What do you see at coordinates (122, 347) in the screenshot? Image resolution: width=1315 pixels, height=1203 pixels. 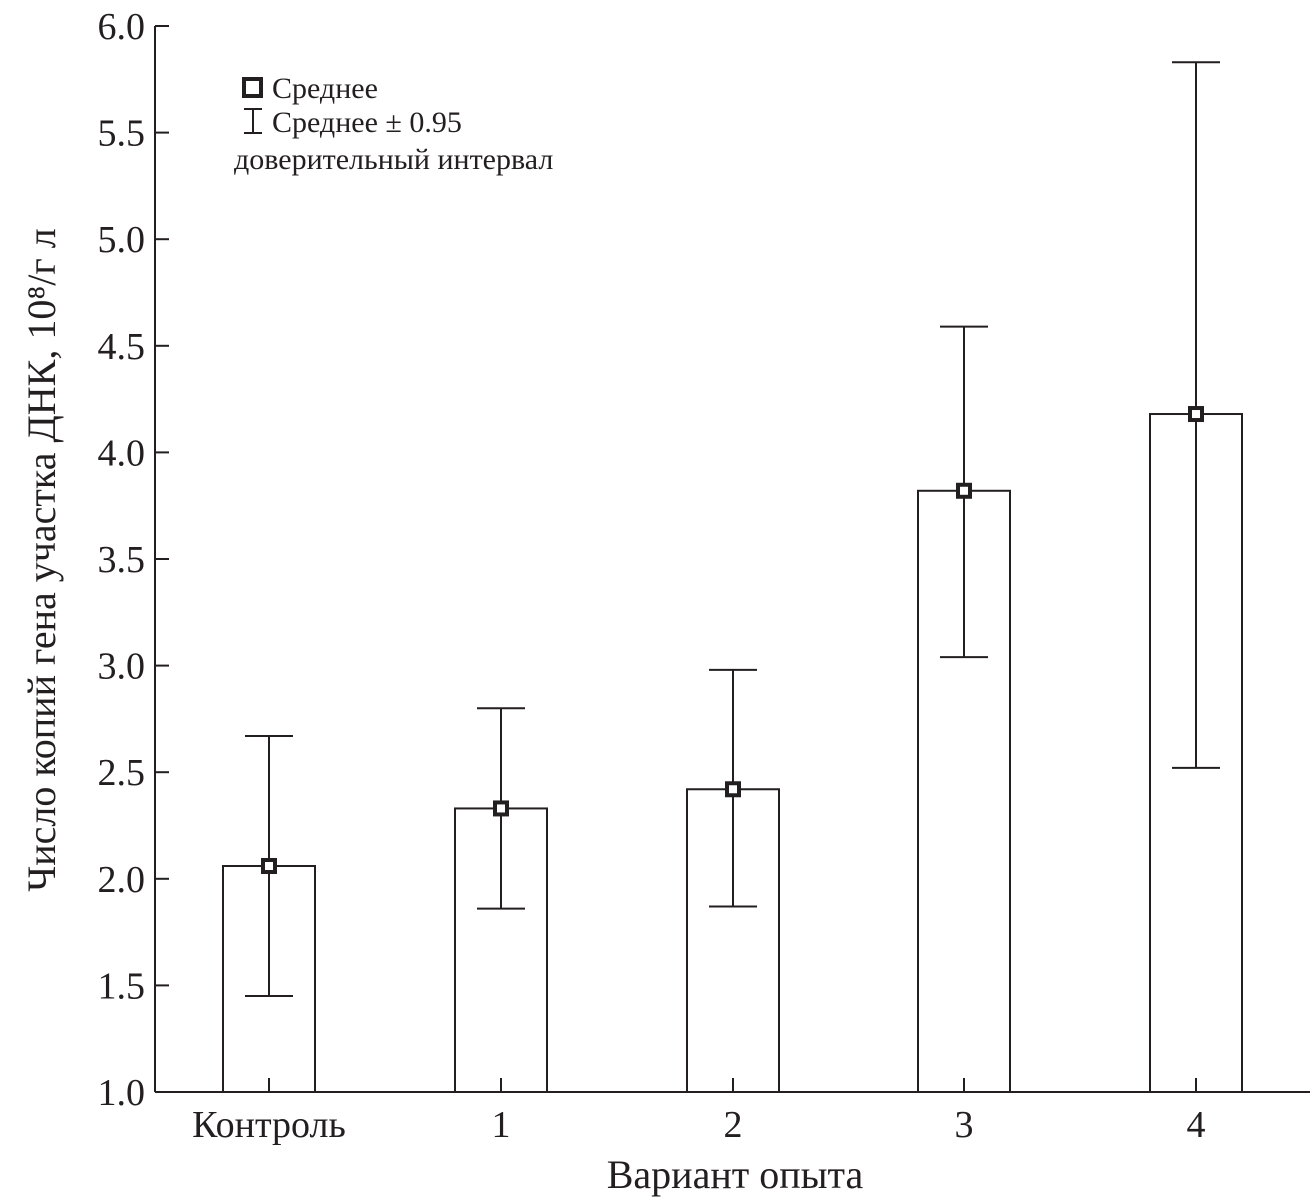 I see `y-tick-label: 4.5` at bounding box center [122, 347].